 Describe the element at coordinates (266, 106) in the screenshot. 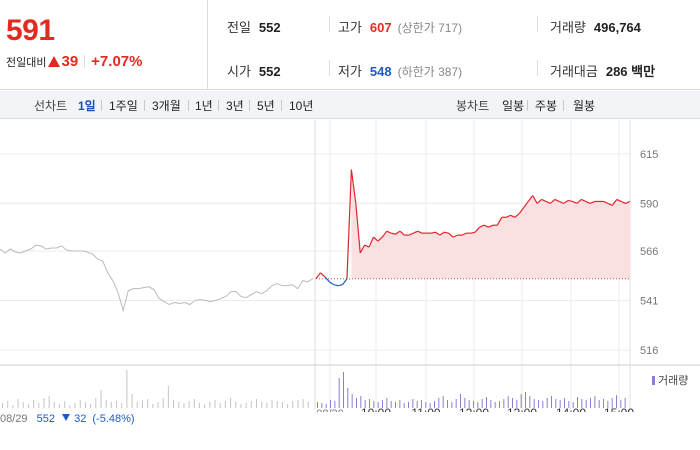

I see `tab-5year: 5년` at that location.